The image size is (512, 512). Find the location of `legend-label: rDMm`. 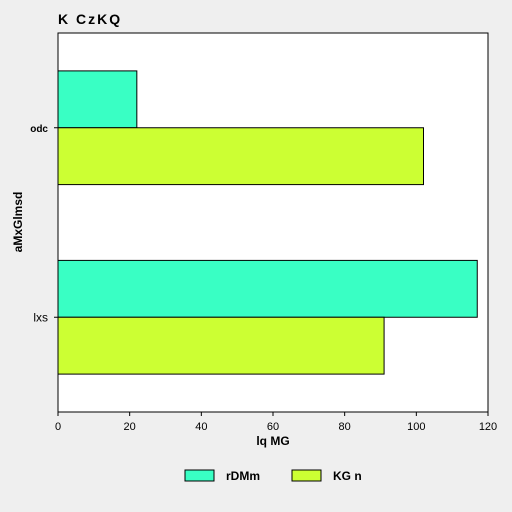

legend-label: rDMm is located at coordinates (243, 476).